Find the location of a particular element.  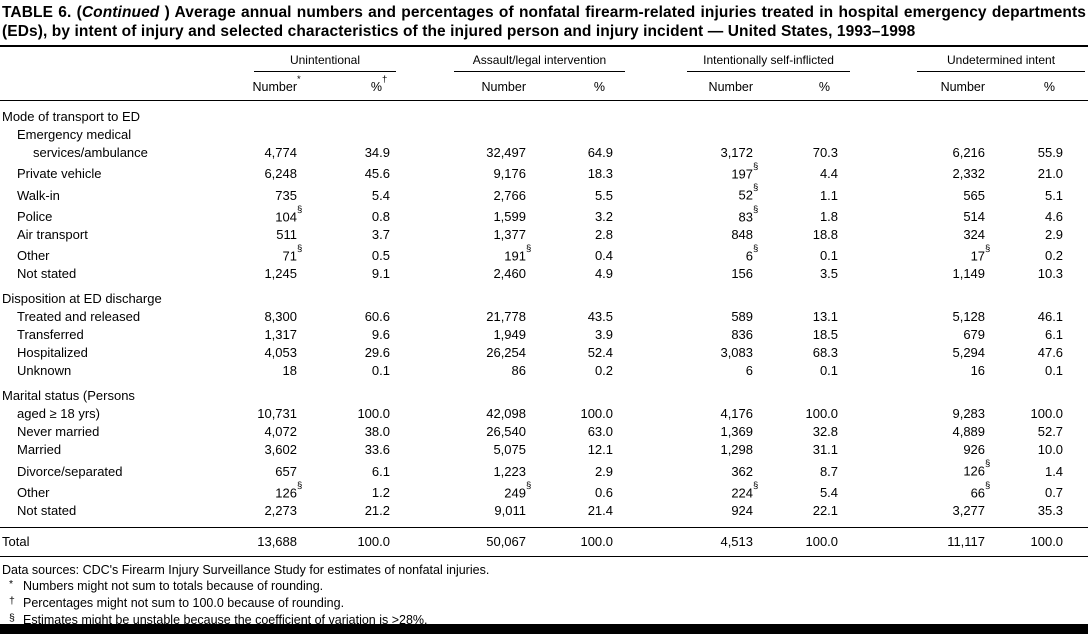

cell: 514 is located at coordinates (974, 217).